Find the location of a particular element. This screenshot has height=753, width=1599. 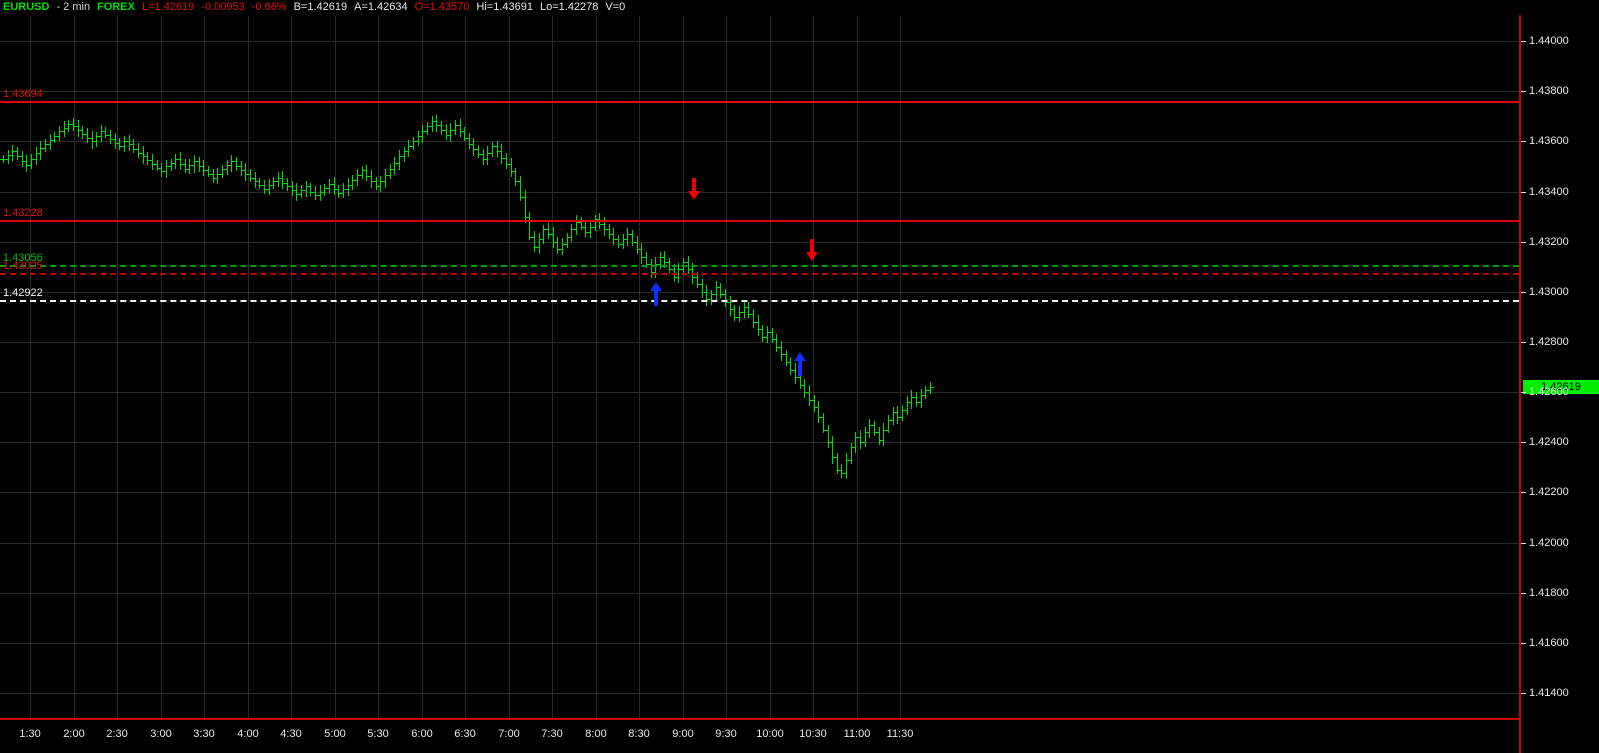

price-level-line-target-green is located at coordinates (759, 266).